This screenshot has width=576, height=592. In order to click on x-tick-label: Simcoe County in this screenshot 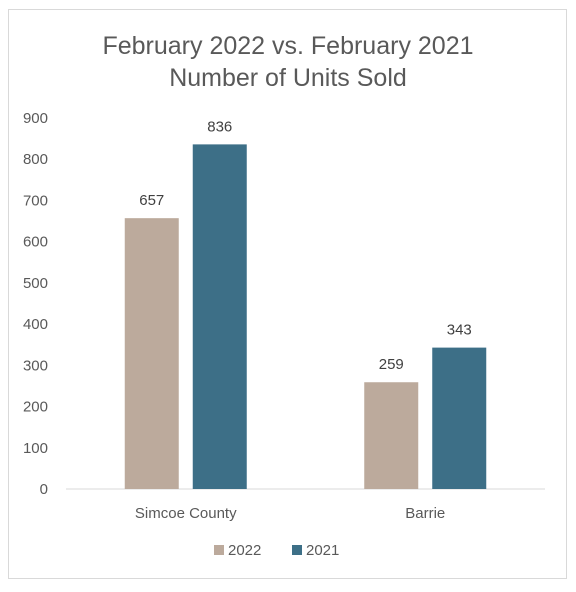, I will do `click(186, 513)`.